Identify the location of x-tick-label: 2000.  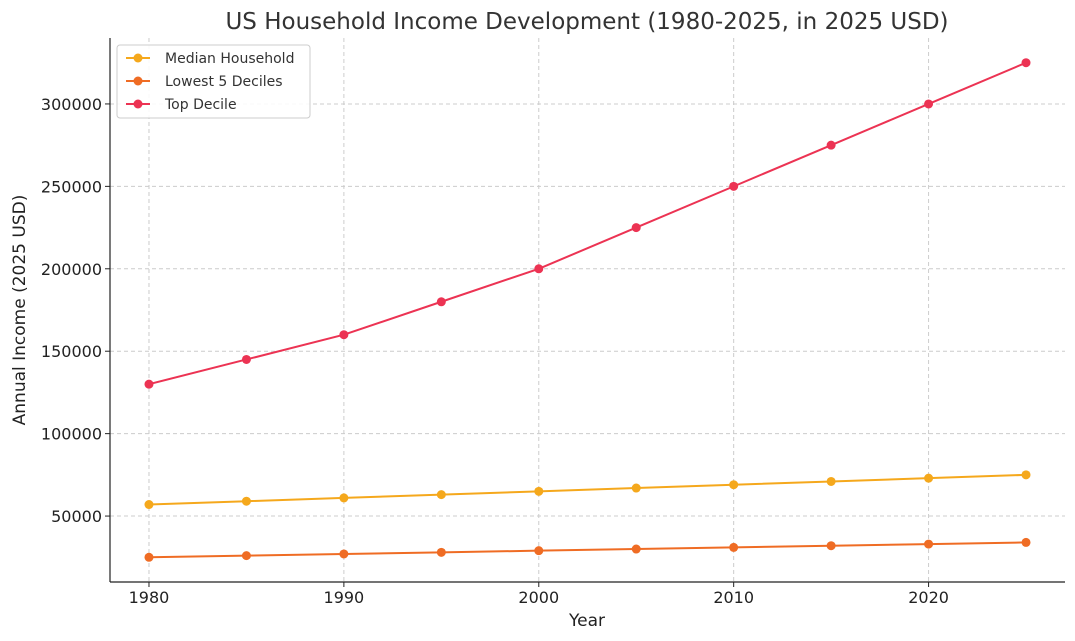
(538, 597).